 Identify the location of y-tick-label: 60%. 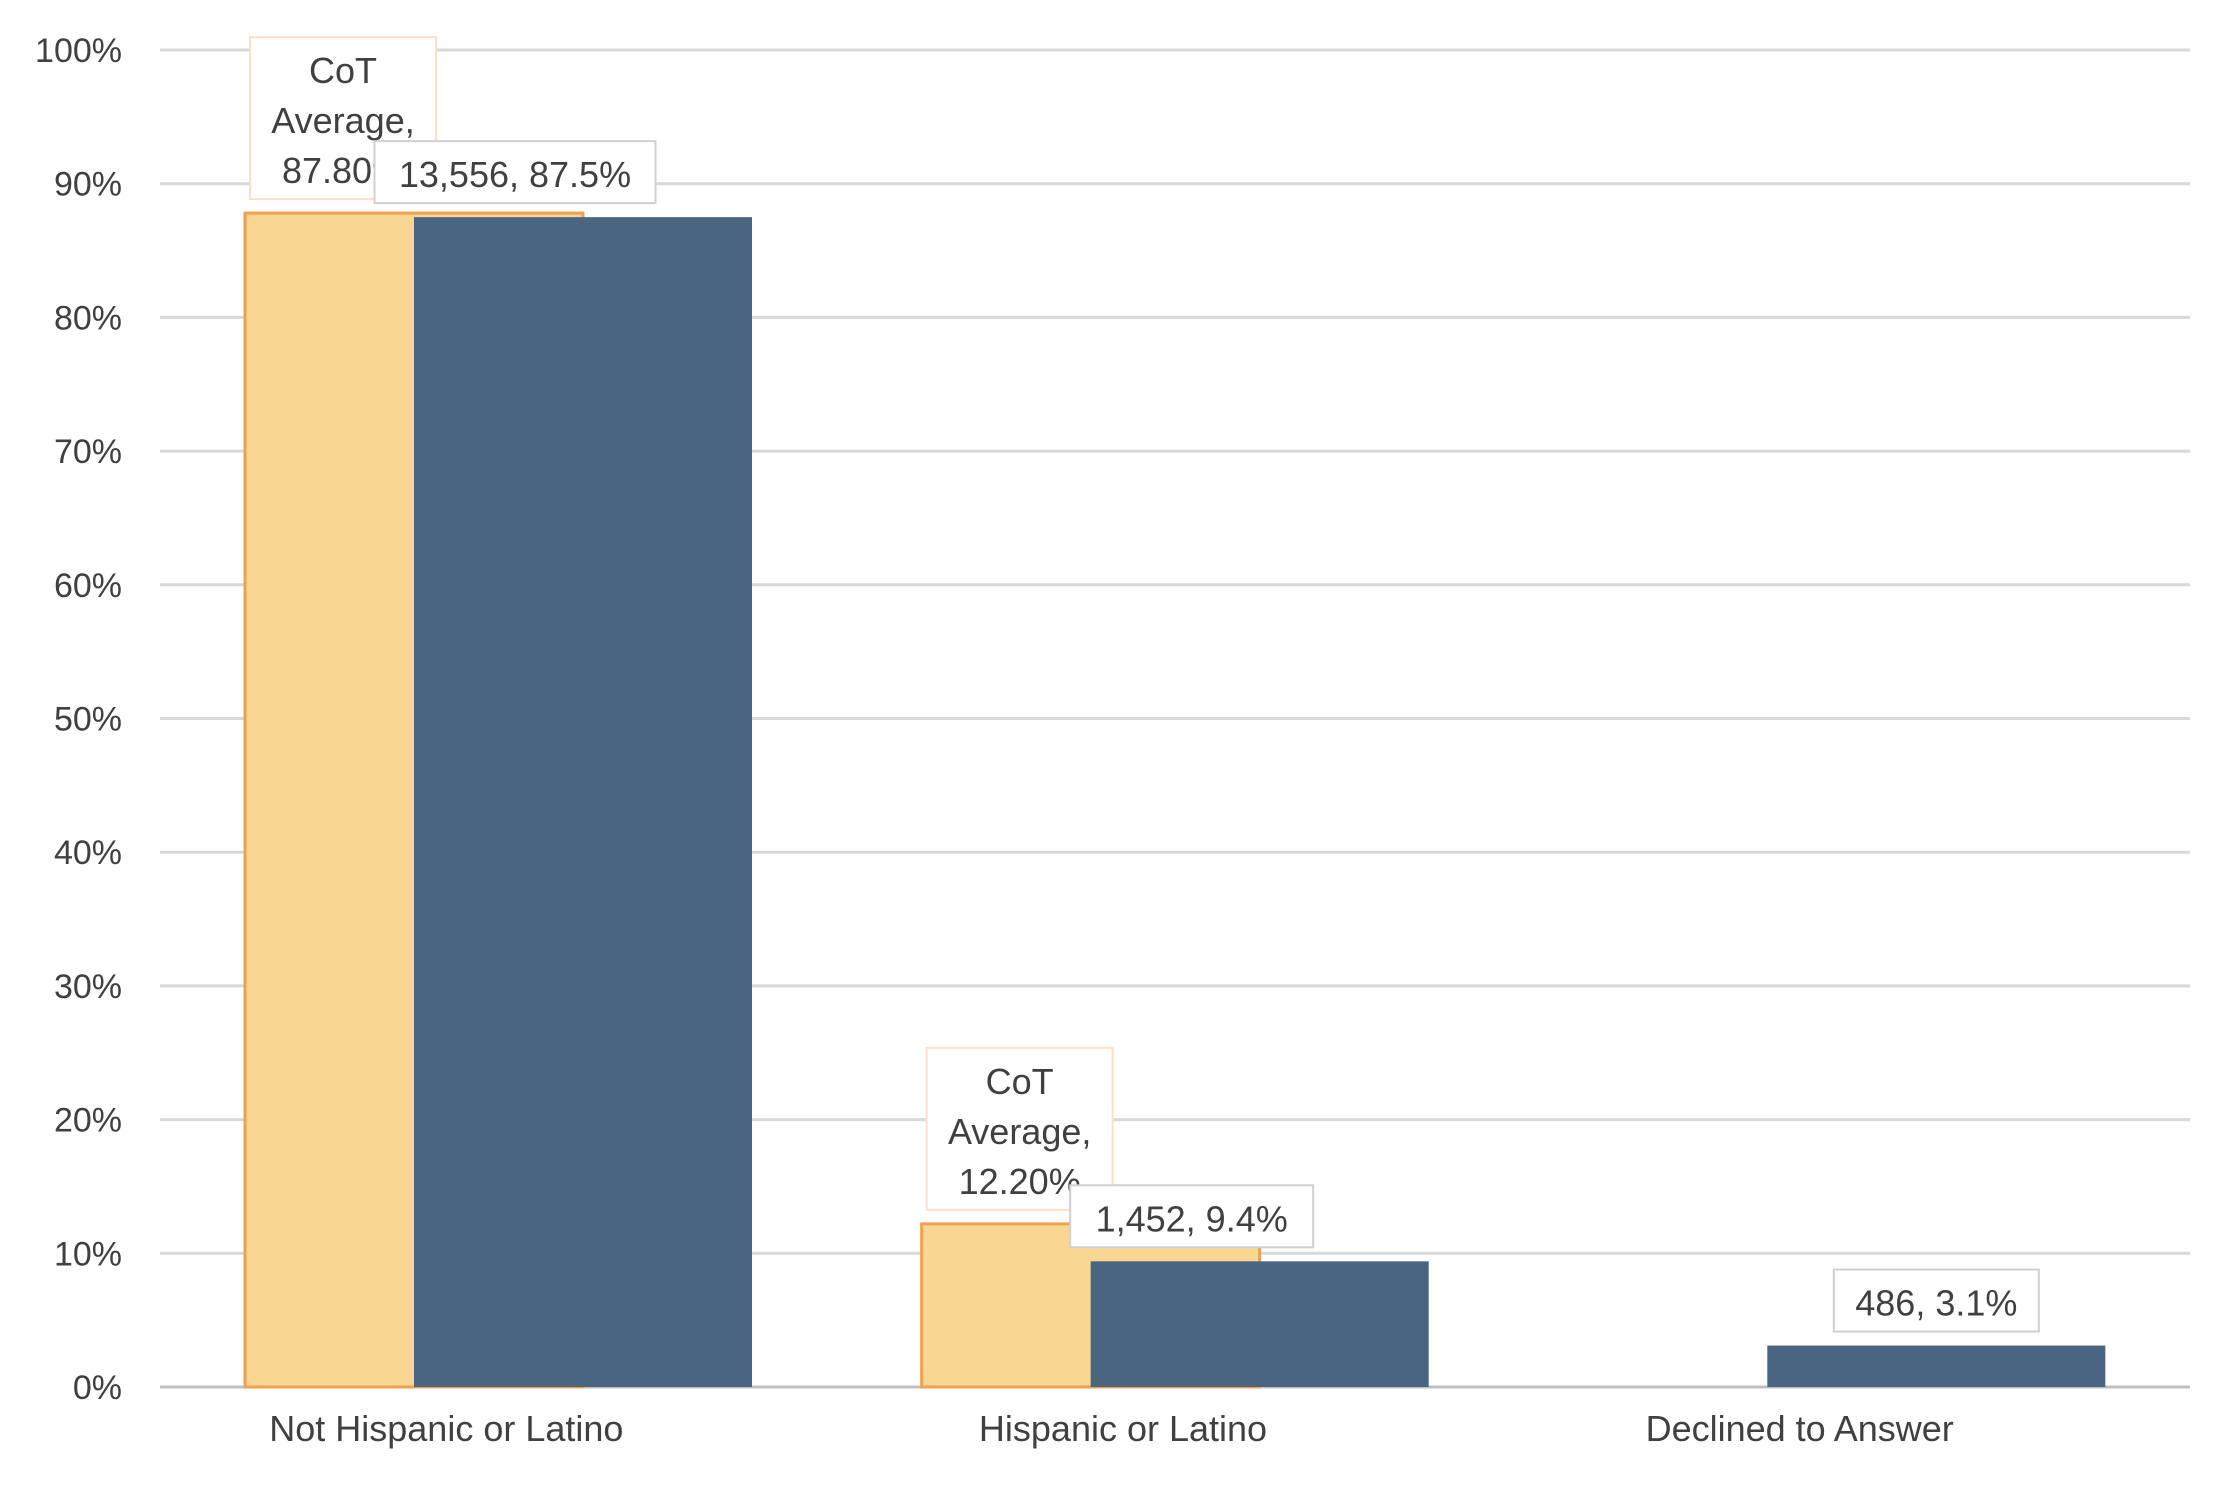
(88, 586).